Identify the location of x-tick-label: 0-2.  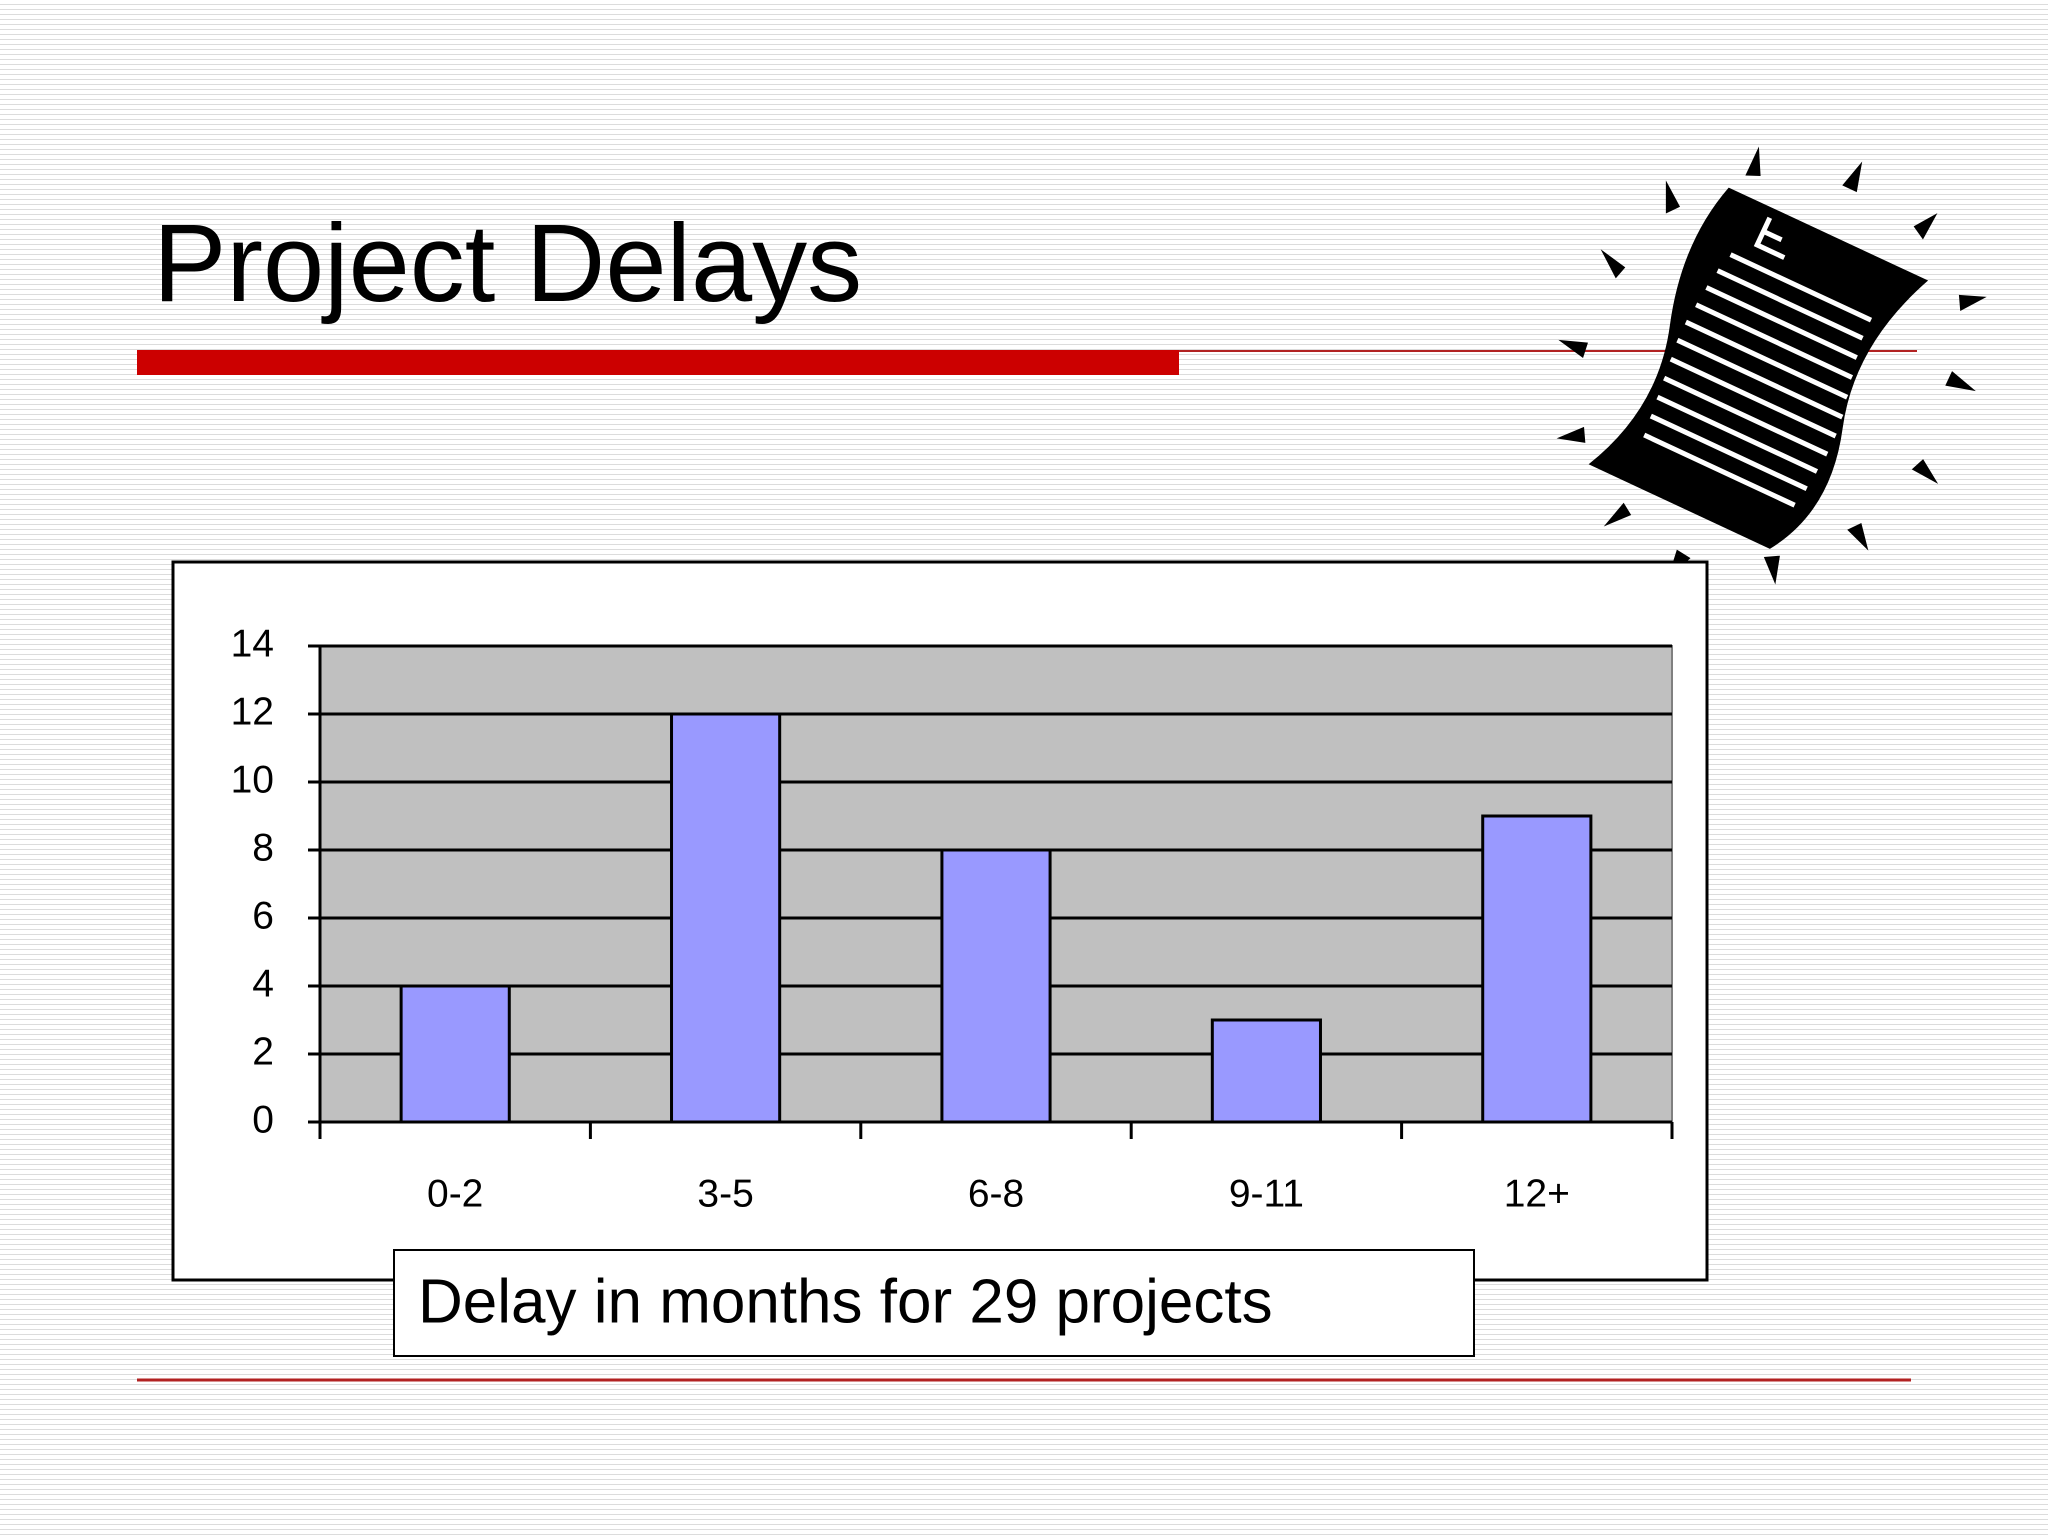
(455, 1193).